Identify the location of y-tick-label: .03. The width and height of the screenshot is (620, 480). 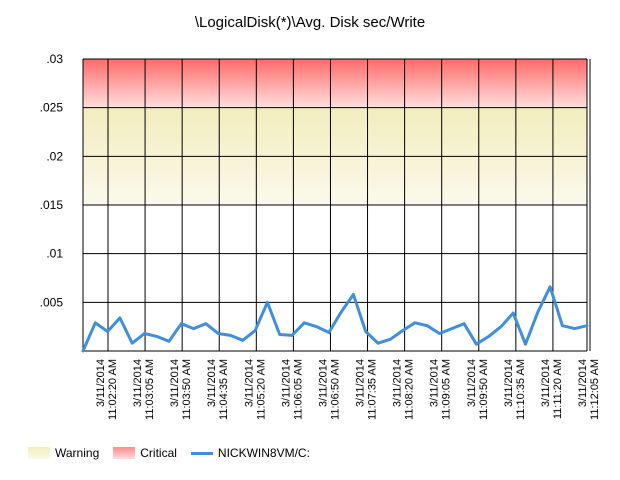
(54, 59).